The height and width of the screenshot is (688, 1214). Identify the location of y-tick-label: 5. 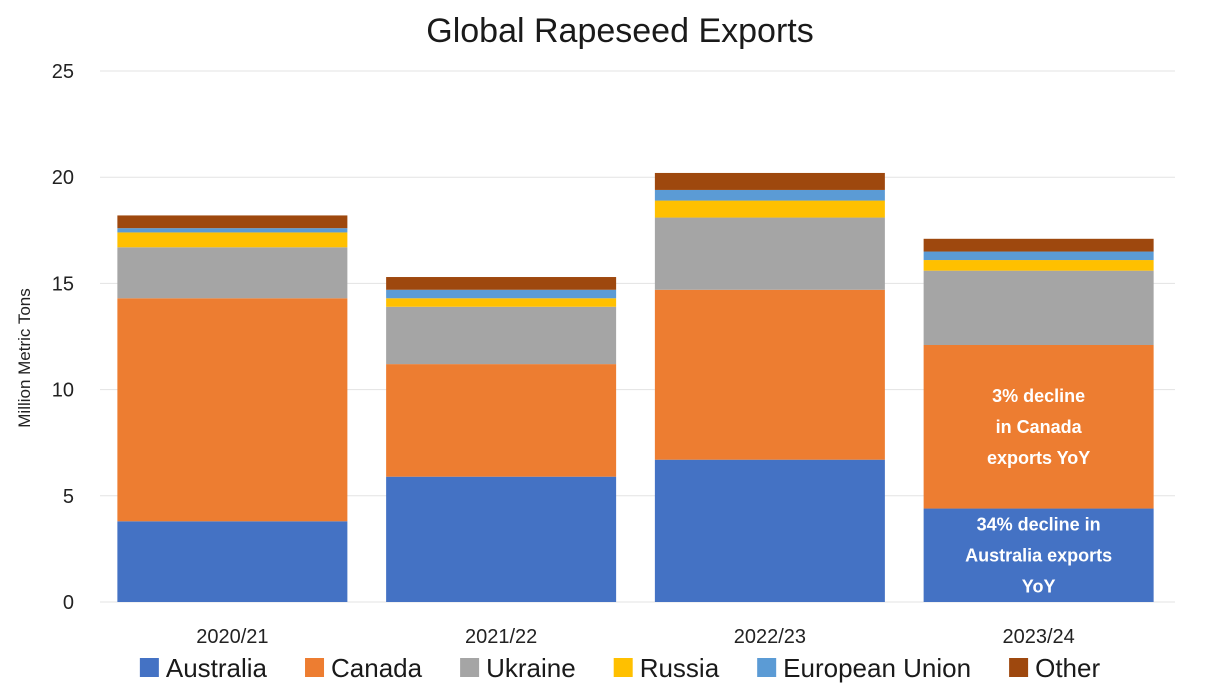
(68, 497).